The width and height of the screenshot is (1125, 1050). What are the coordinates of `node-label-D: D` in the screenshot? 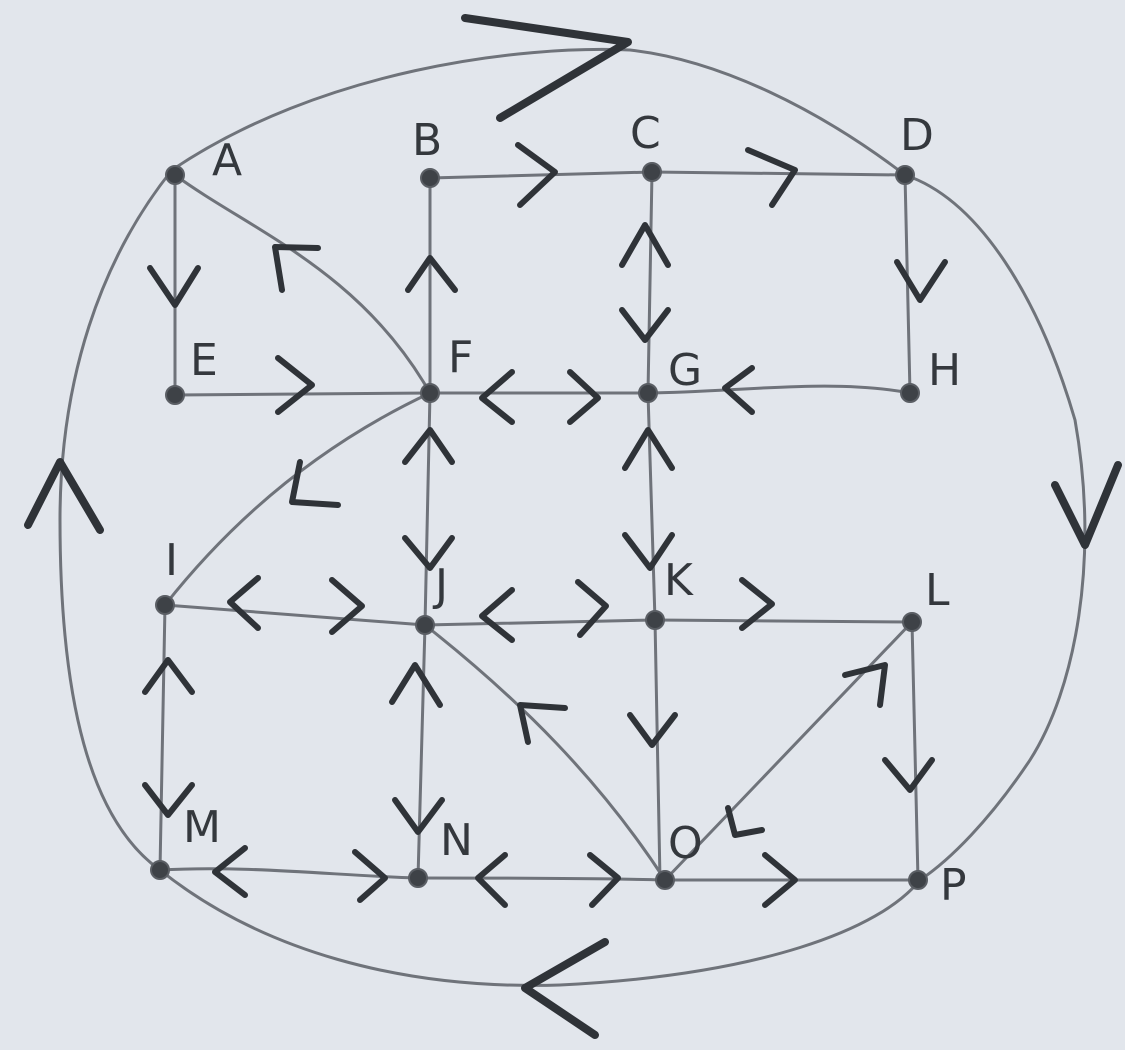 It's located at (917, 135).